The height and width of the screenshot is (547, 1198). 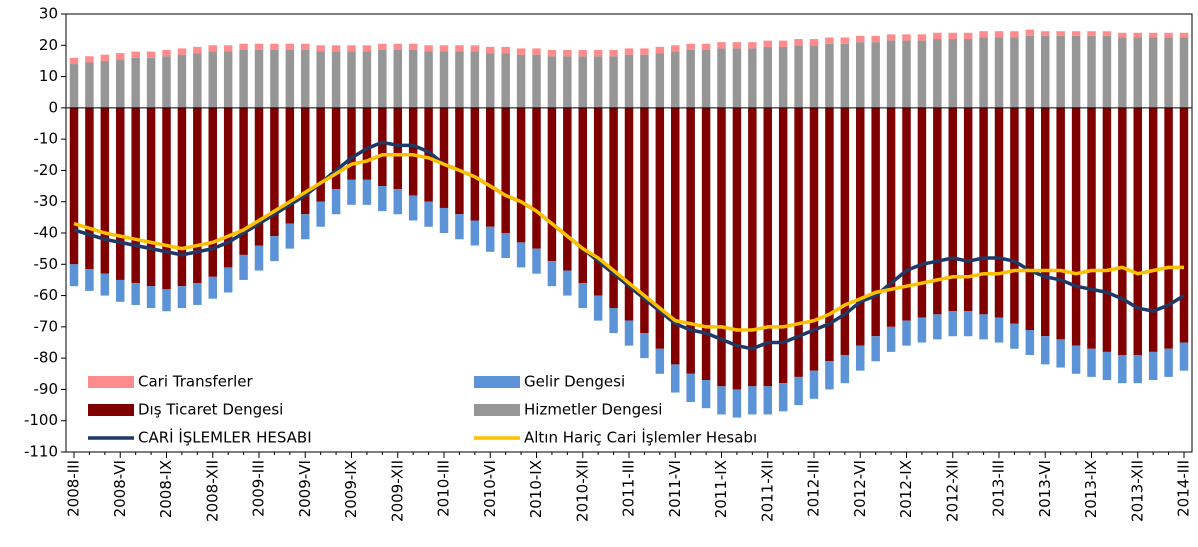 What do you see at coordinates (46, 295) in the screenshot?
I see `y-tick-label: -60` at bounding box center [46, 295].